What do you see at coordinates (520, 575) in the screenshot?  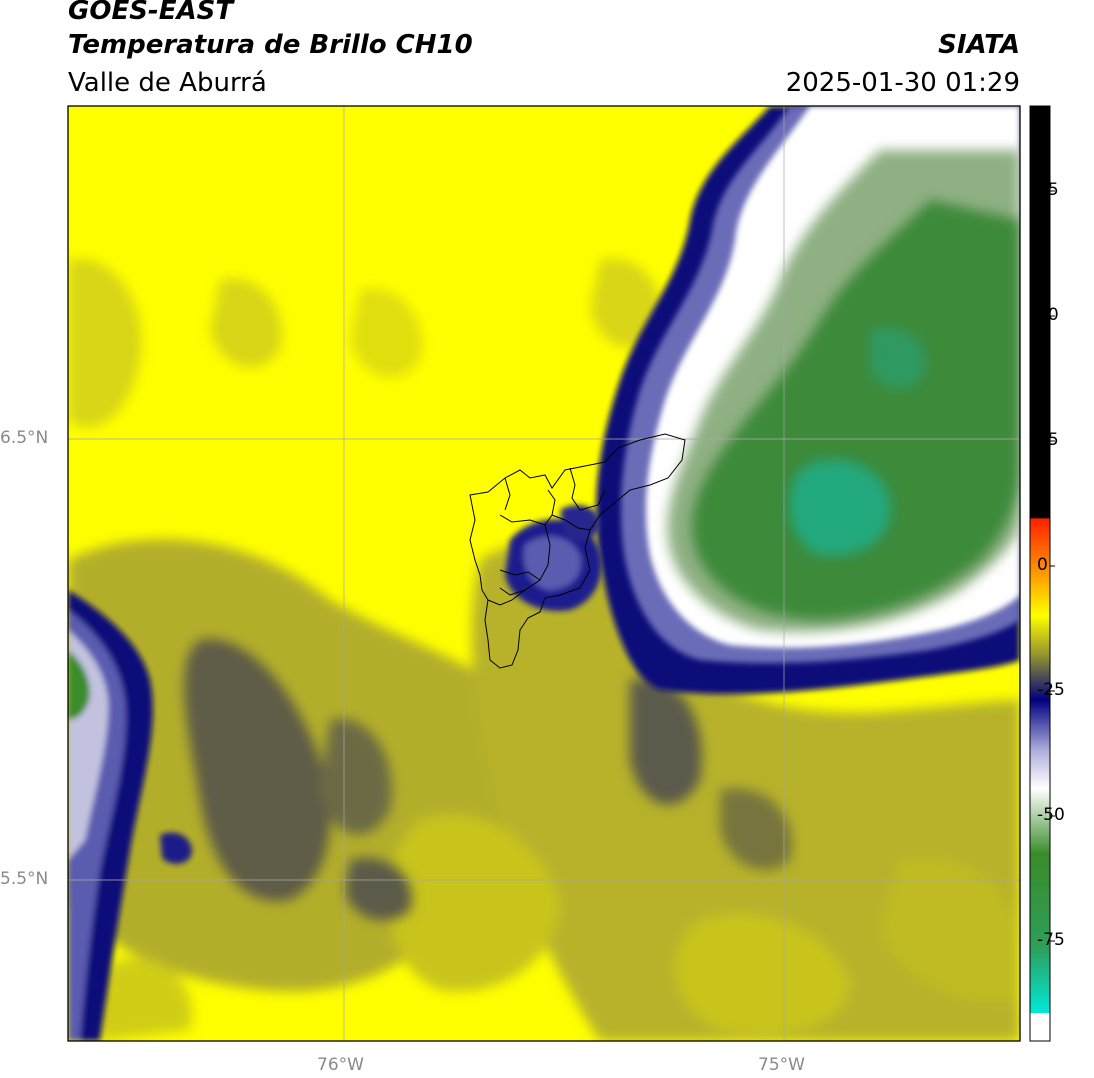 I see `boundary-west` at bounding box center [520, 575].